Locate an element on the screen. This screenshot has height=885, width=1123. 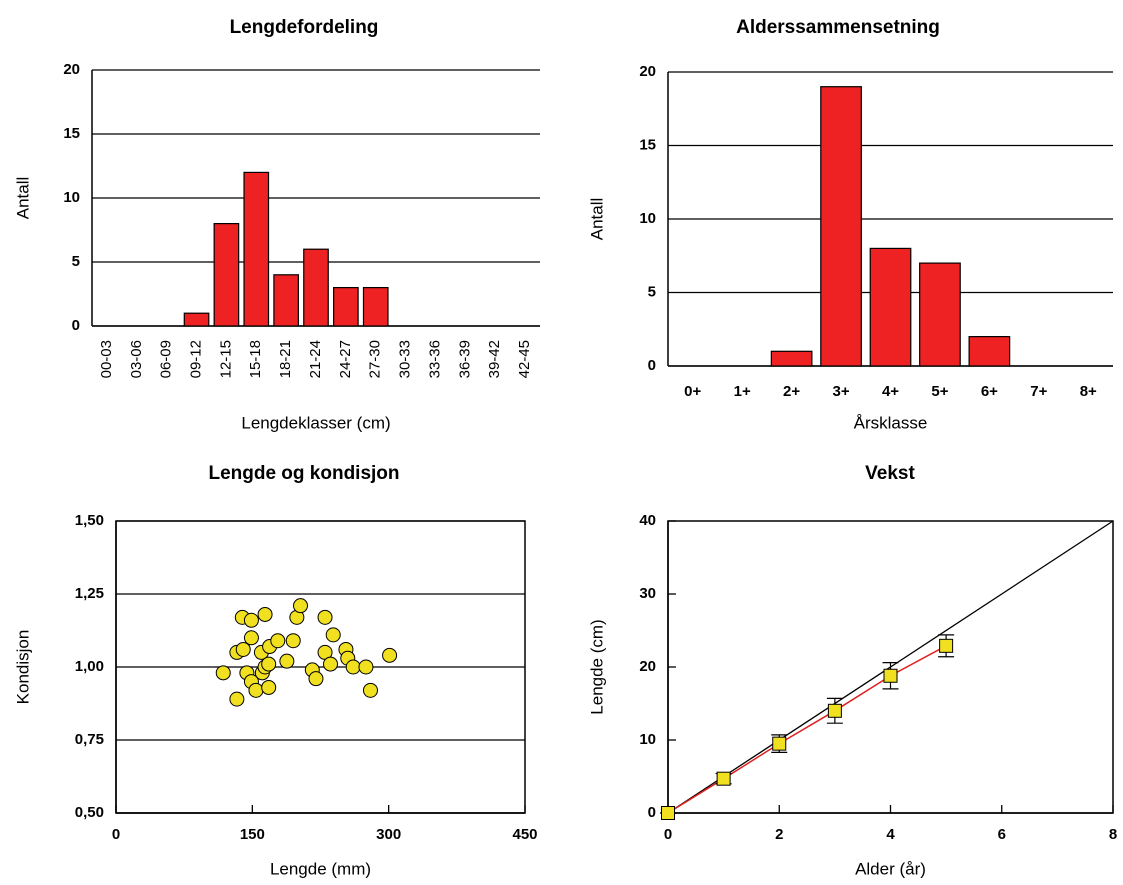
y-axis-label: Kondisjon is located at coordinates (22, 667).